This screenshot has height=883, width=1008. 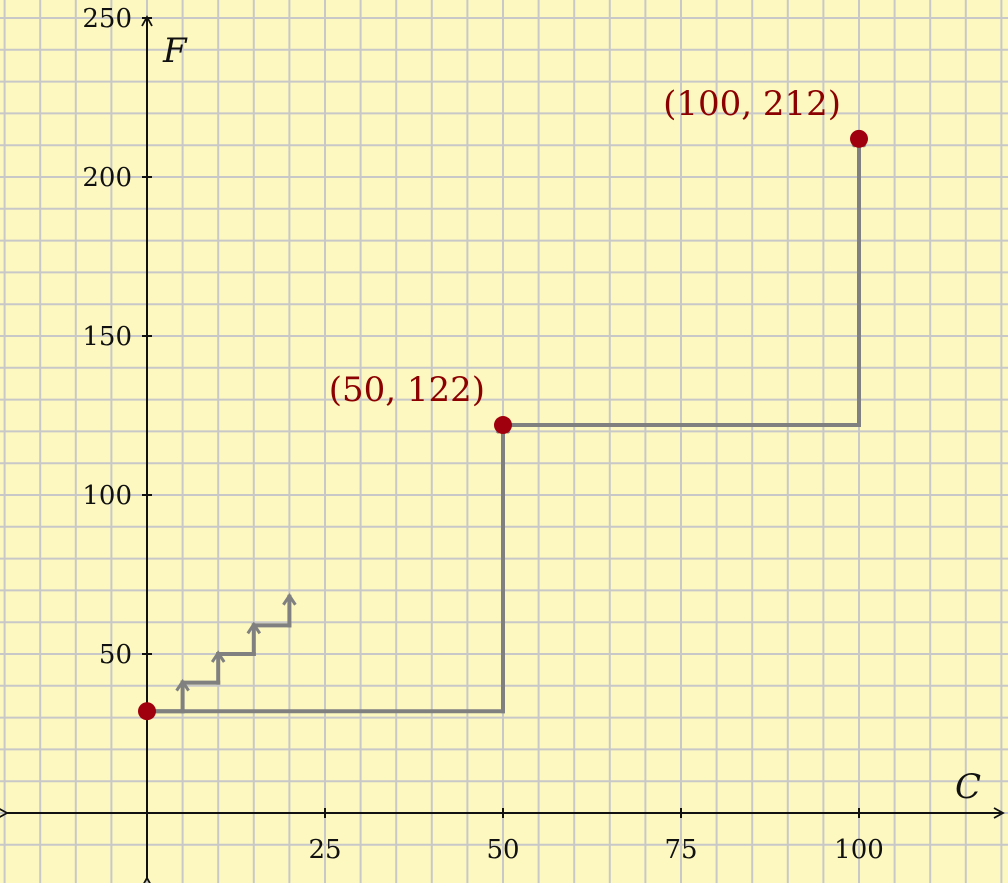 I want to click on x-tick-label: 25, so click(x=324, y=850).